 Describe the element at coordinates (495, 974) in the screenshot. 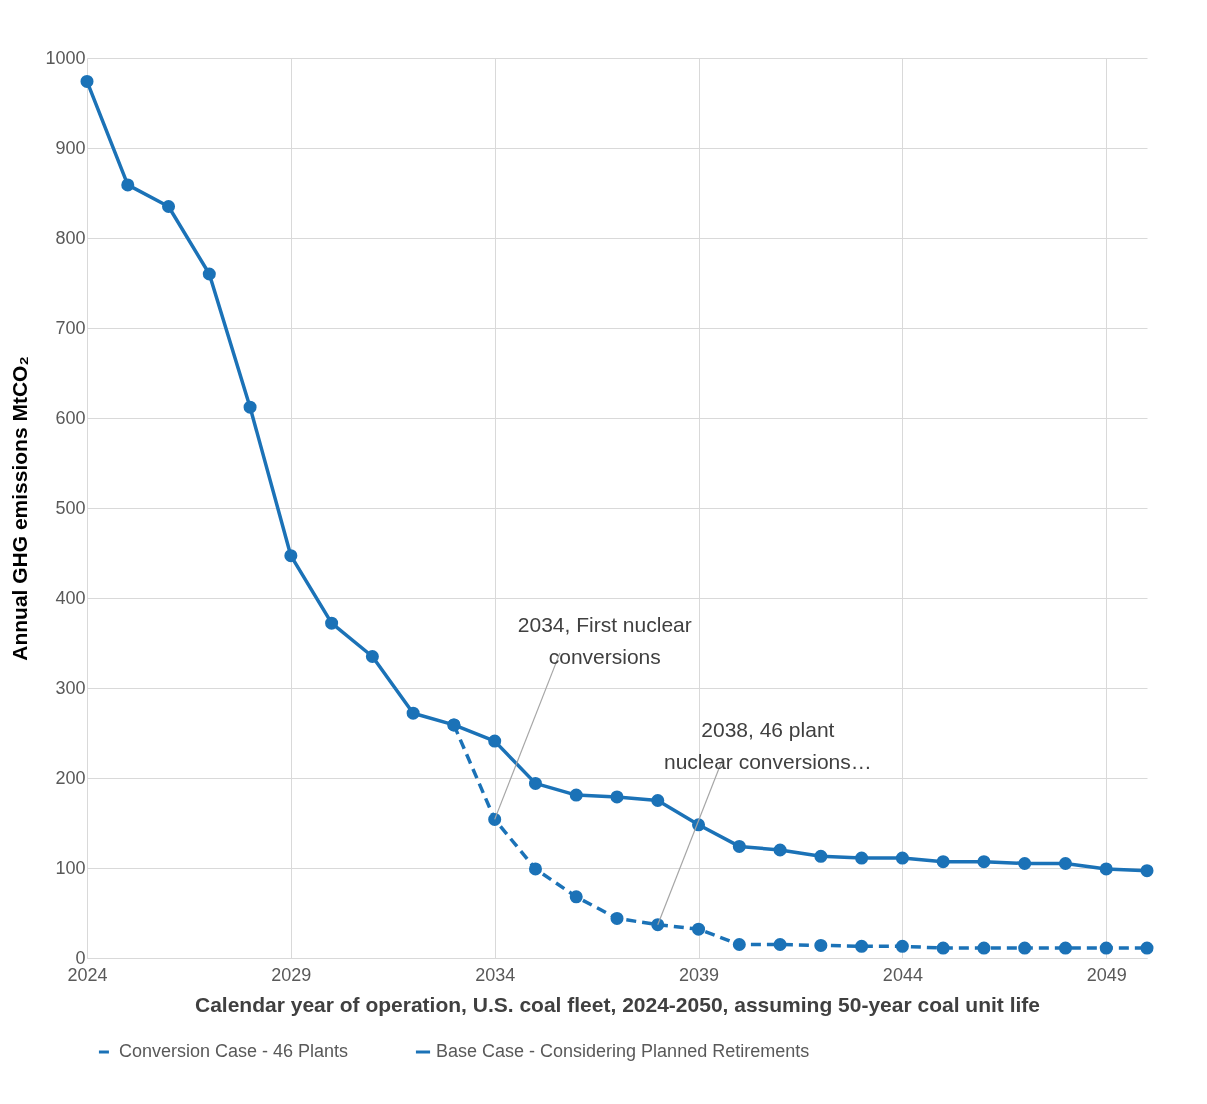

I see `x-tick-label: 2034` at that location.